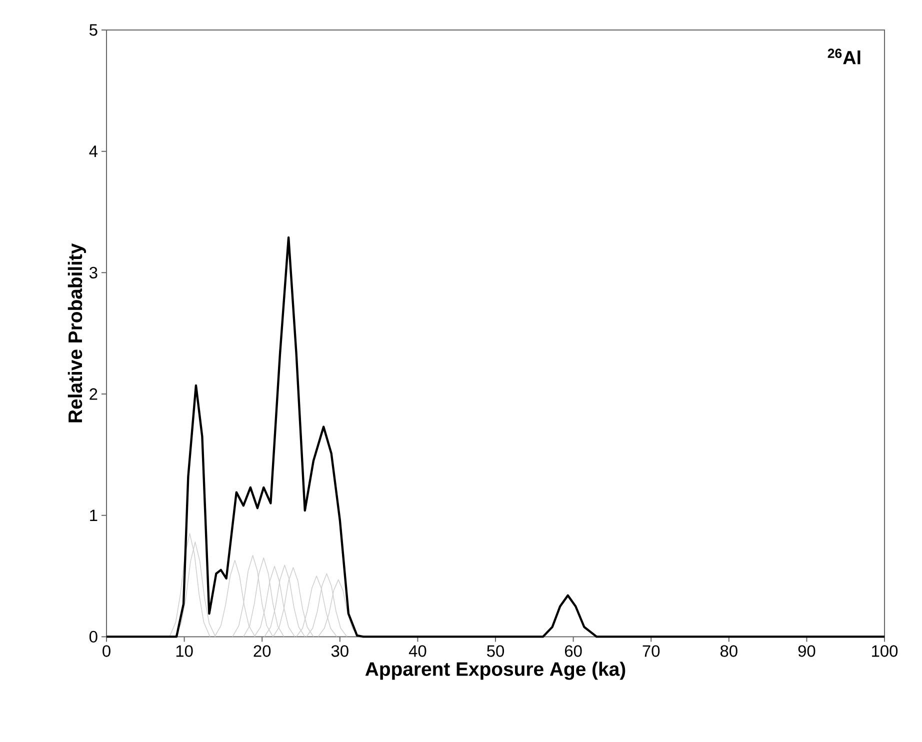 This screenshot has height=742, width=922. Describe the element at coordinates (729, 651) in the screenshot. I see `x-tick-label: 80` at that location.